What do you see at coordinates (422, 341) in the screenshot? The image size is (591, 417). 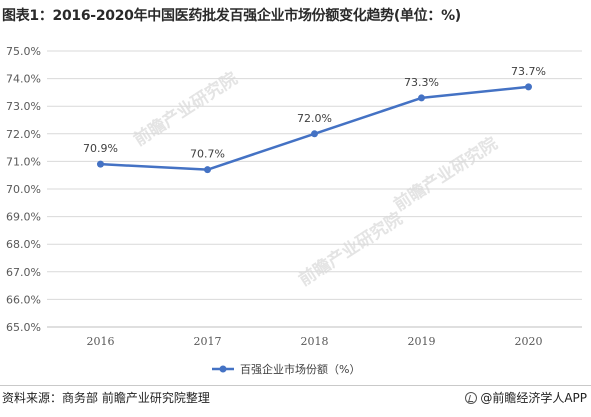 I see `x-tick-label: 2019` at bounding box center [422, 341].